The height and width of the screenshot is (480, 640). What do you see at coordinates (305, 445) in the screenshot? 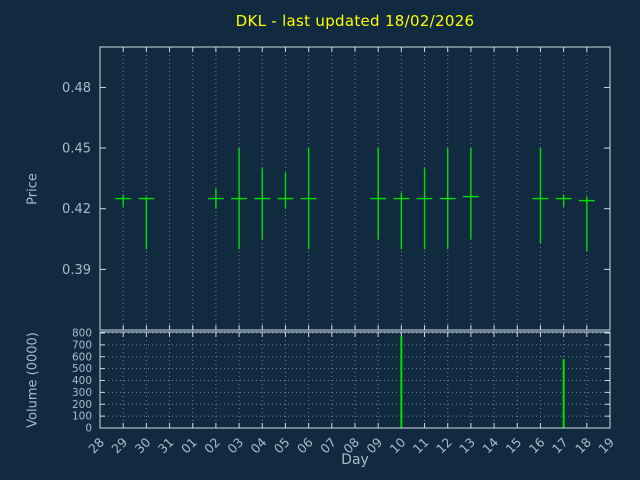
I see `x-tick-label: 06` at bounding box center [305, 445].